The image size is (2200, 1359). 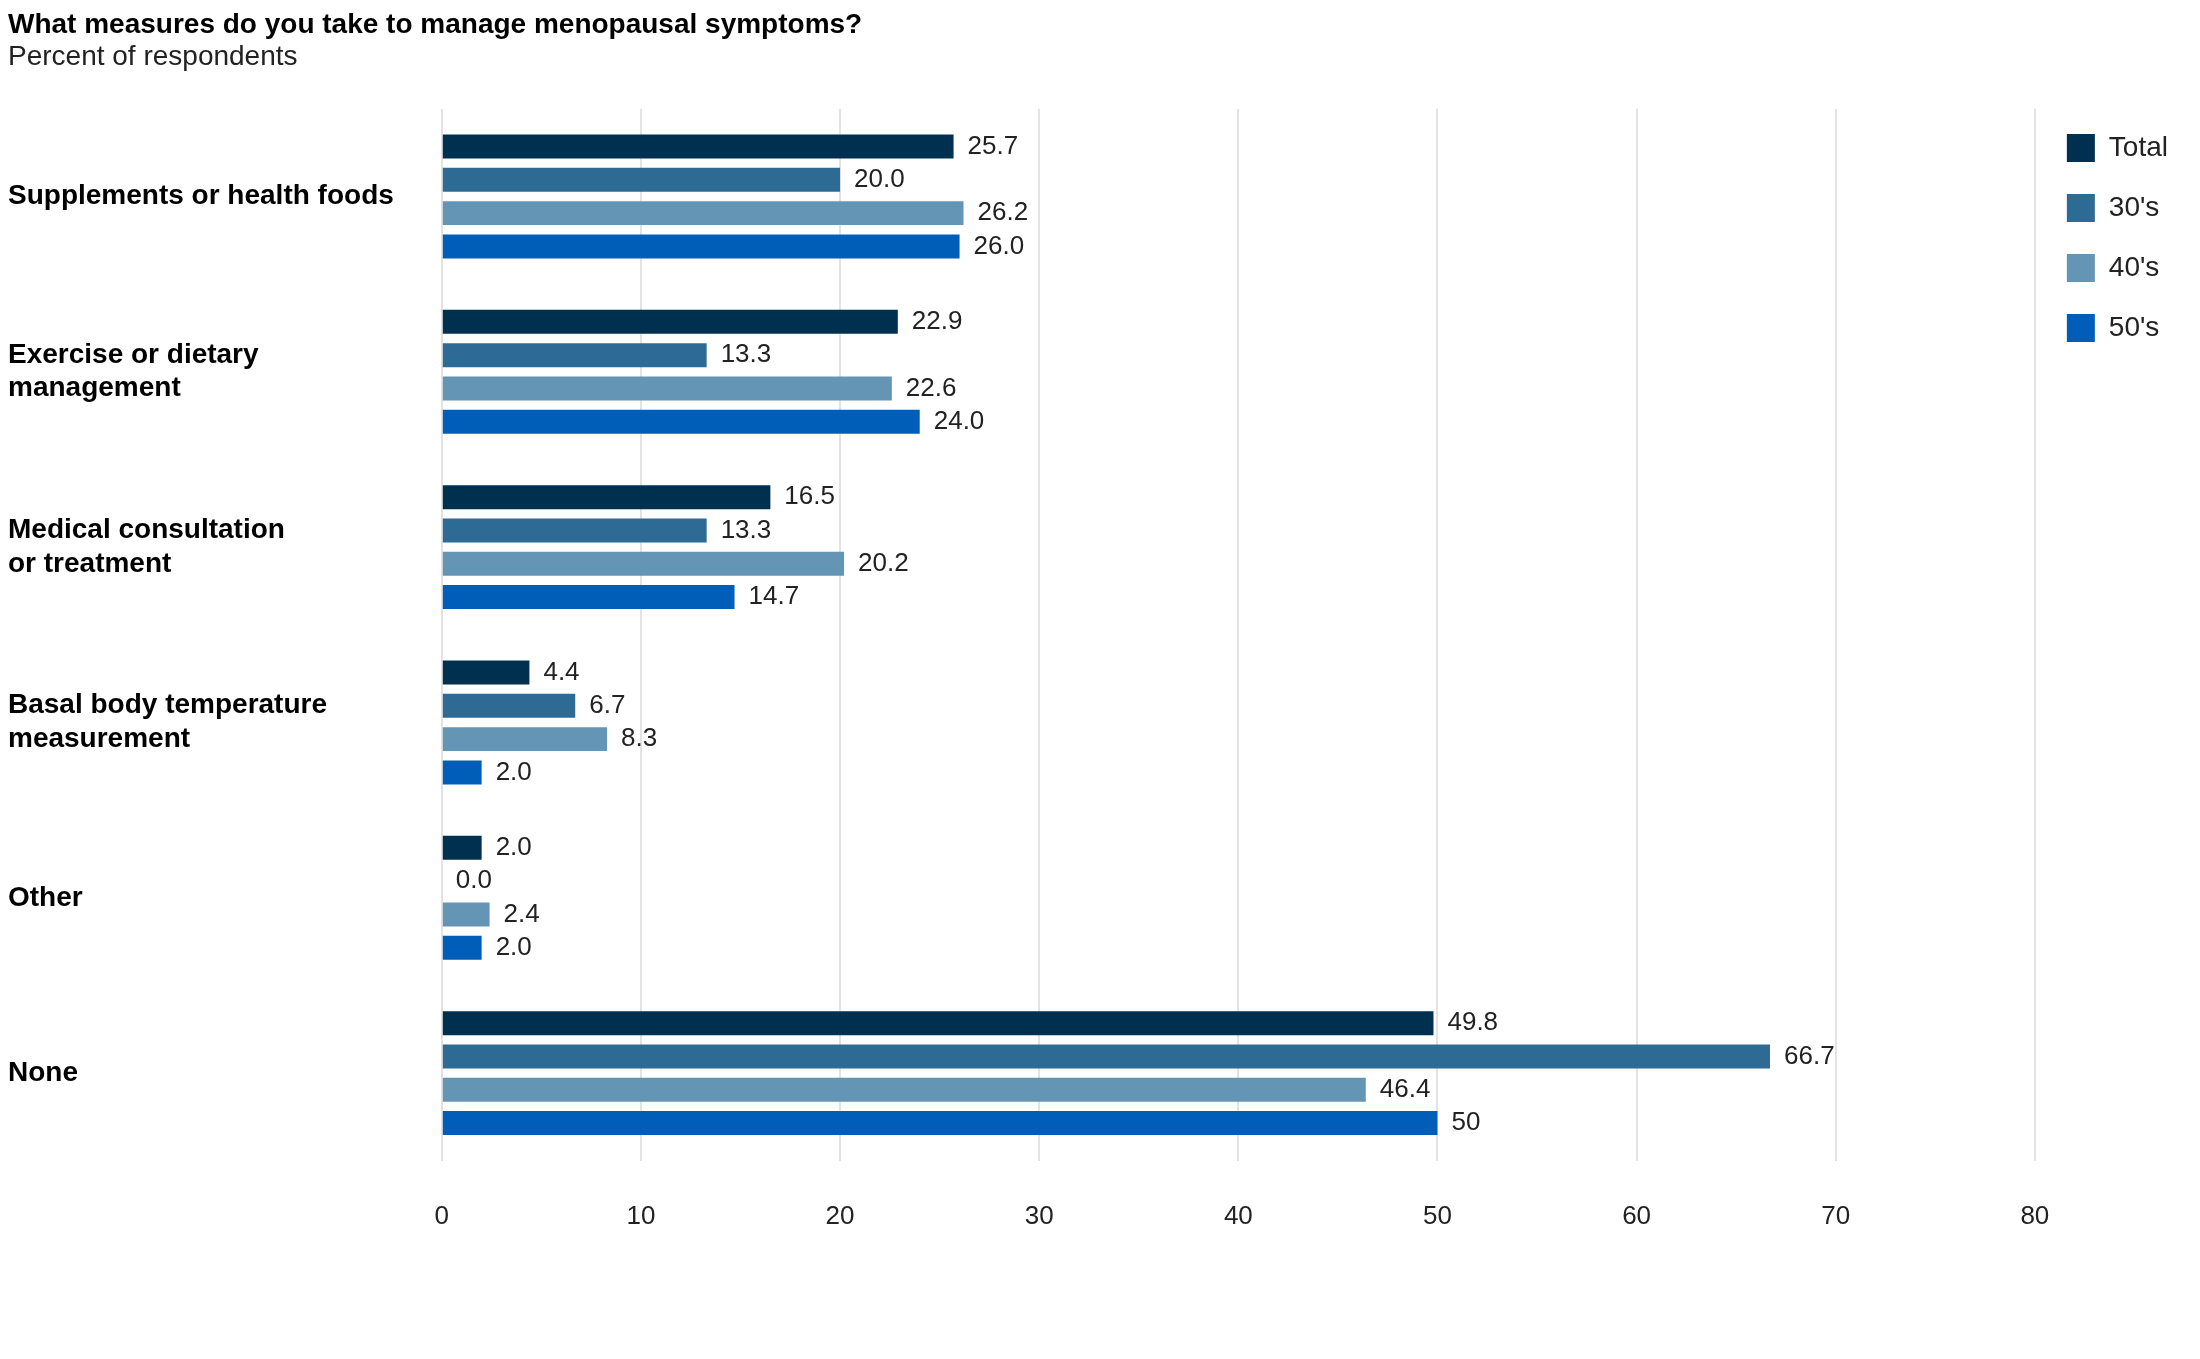 I want to click on data-label: 4.4, so click(x=561, y=670).